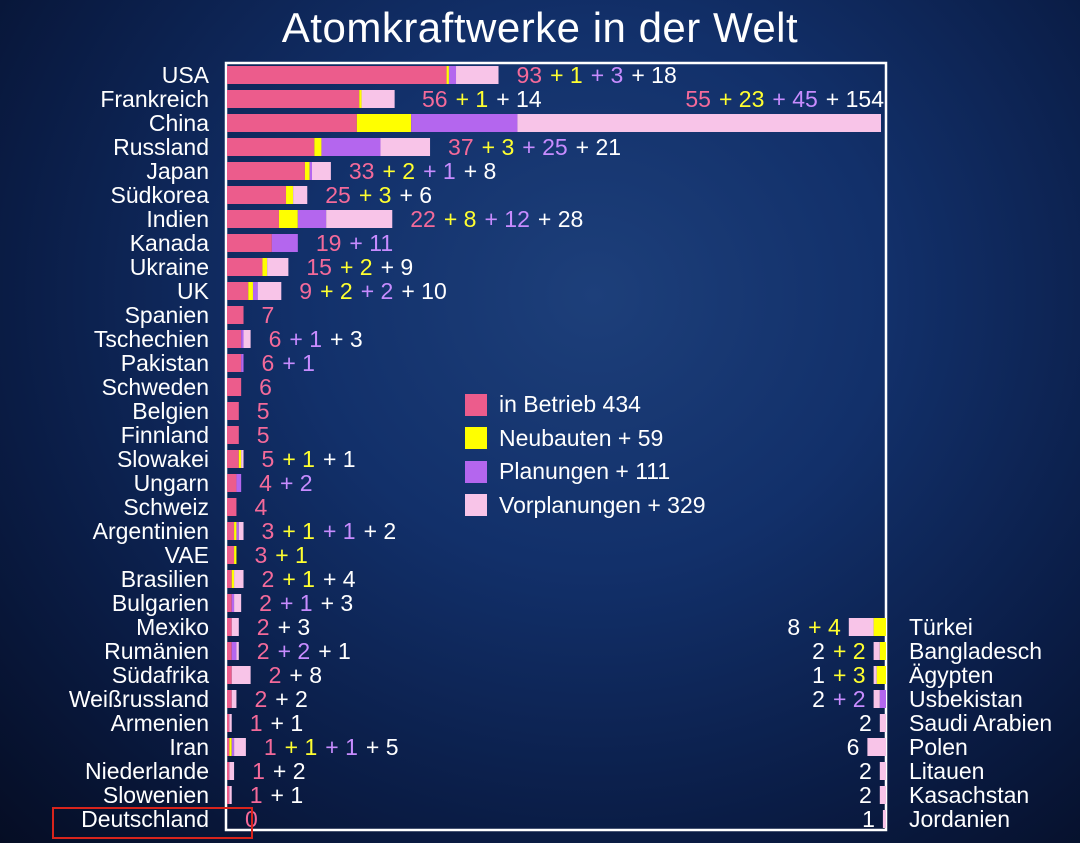 This screenshot has width=1080, height=843. I want to click on value-label-japan: 33 + 2 + 1 + 8, so click(422, 171).